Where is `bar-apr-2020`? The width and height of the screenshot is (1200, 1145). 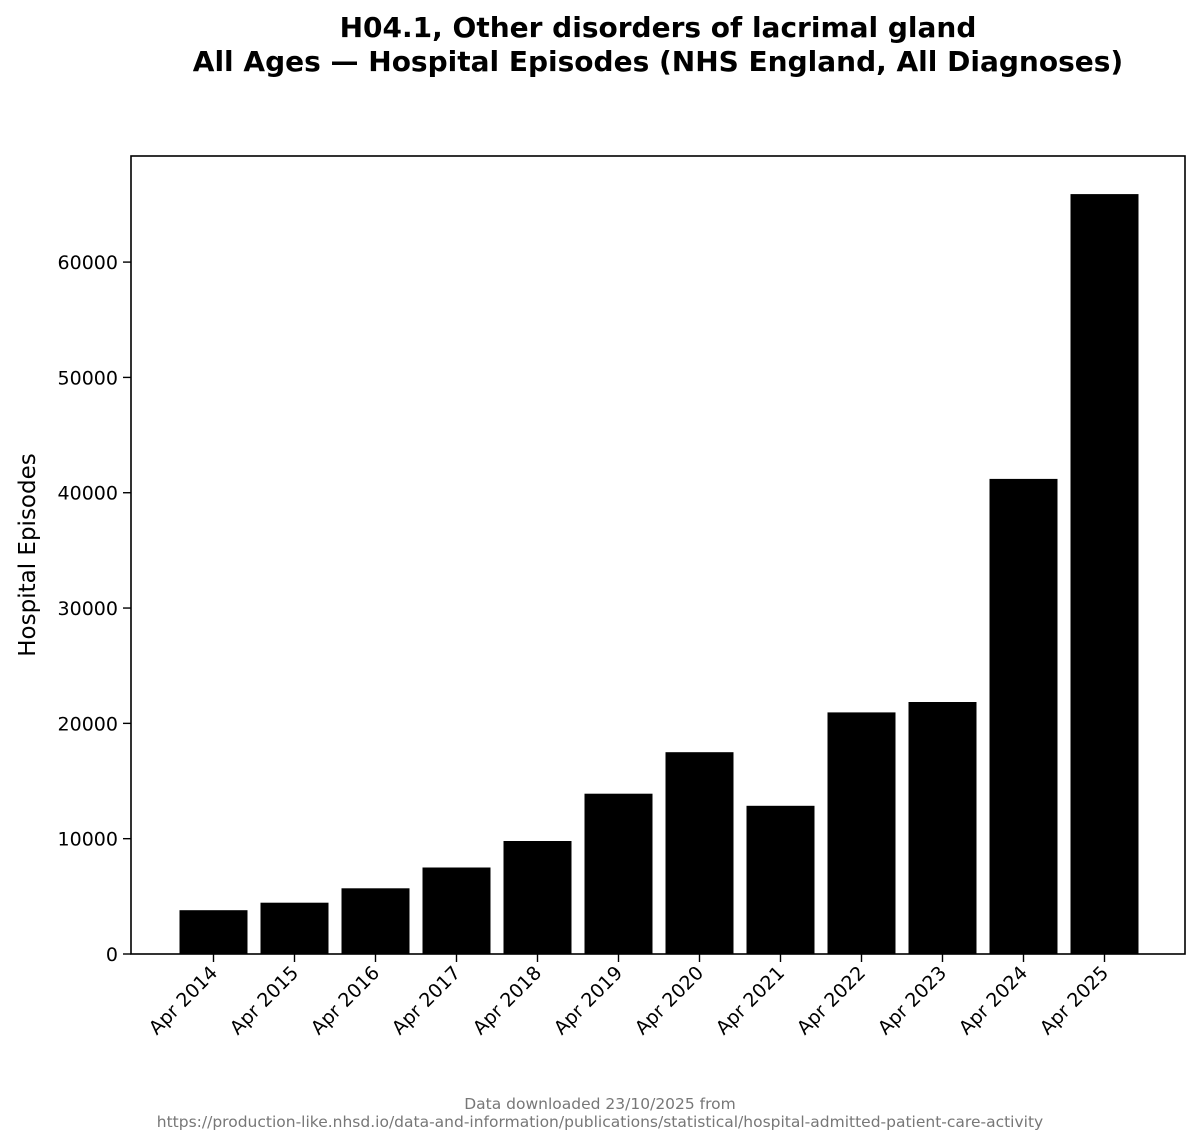 bar-apr-2020 is located at coordinates (699, 853).